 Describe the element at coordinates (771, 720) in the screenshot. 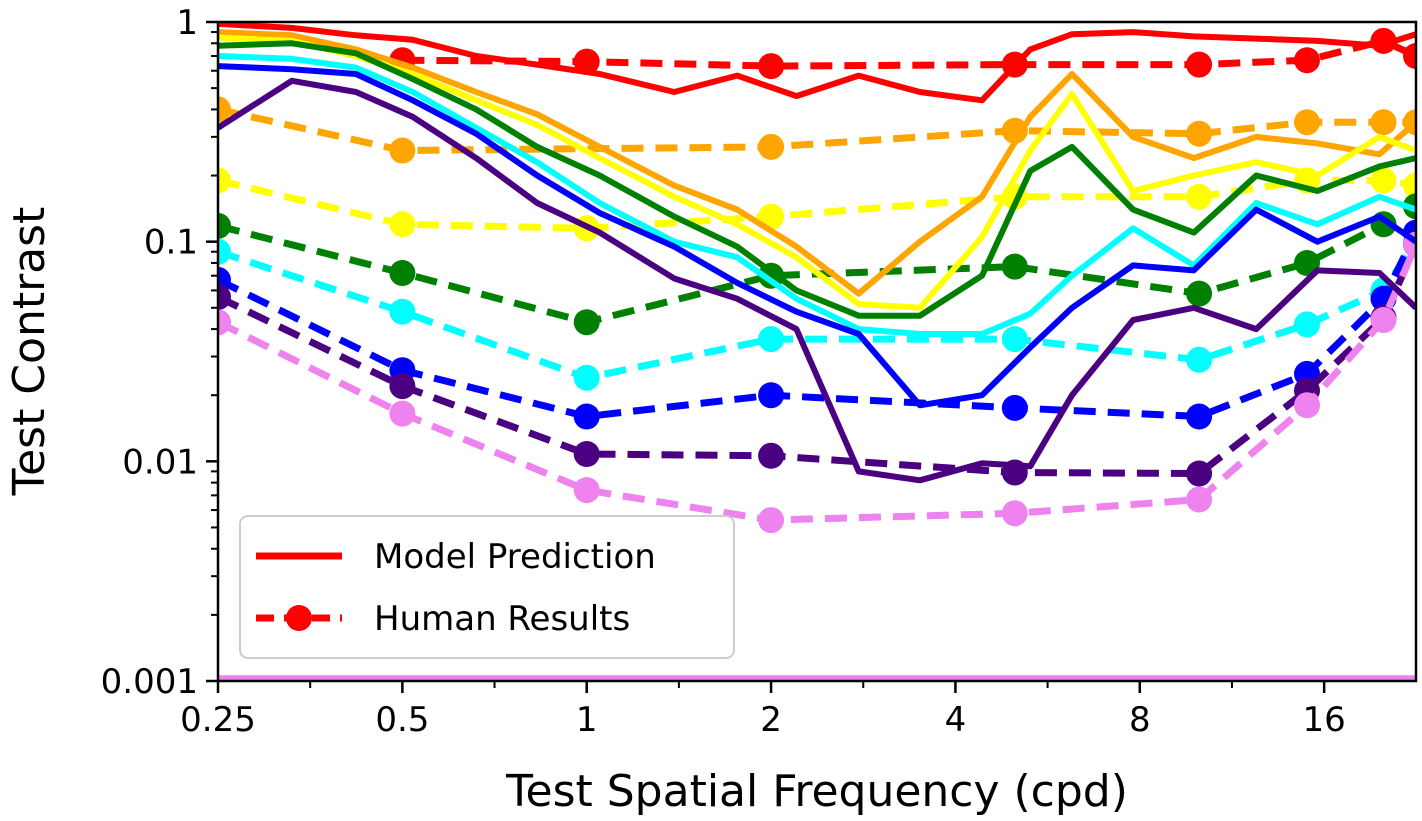

I see `x-tick-label: 2` at that location.